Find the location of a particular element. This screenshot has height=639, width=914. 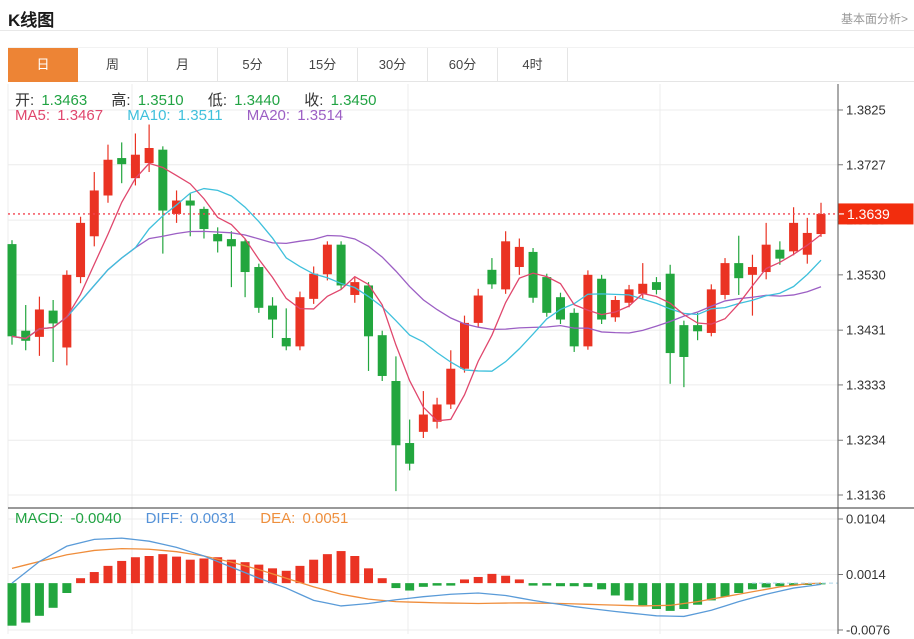

axis-tick-label: 1.3136 is located at coordinates (866, 495).